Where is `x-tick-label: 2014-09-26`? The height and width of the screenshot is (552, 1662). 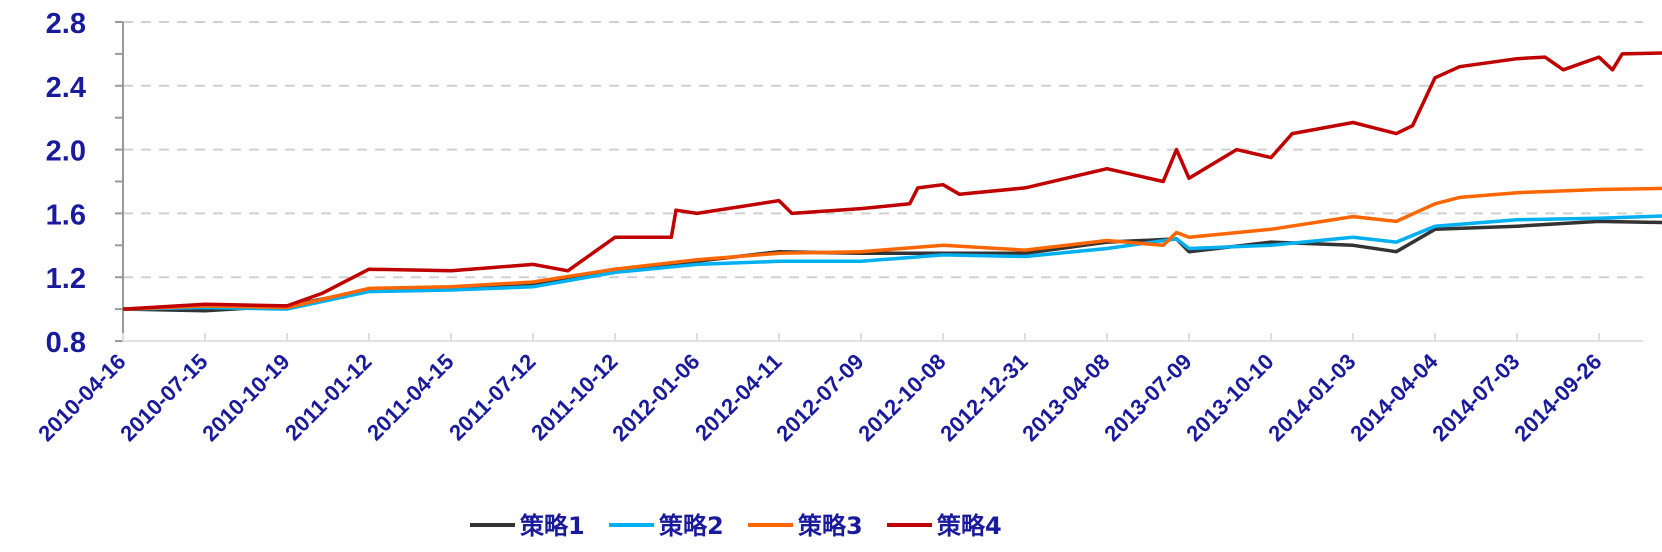
x-tick-label: 2014-09-26 is located at coordinates (1557, 397).